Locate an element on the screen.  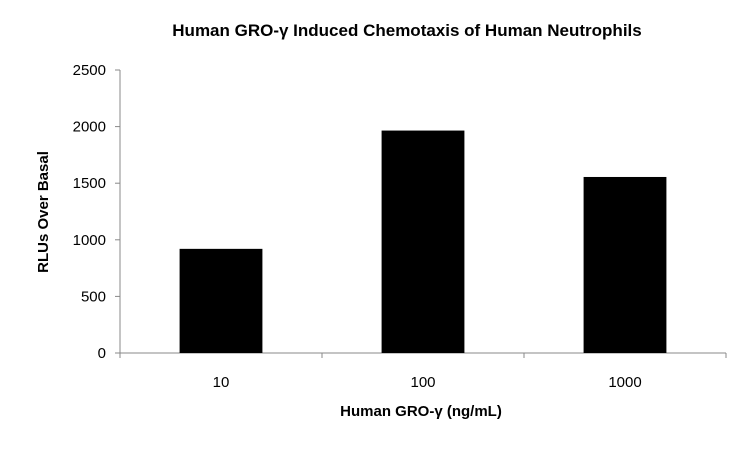
y-tick-label: 2500 is located at coordinates (89, 70).